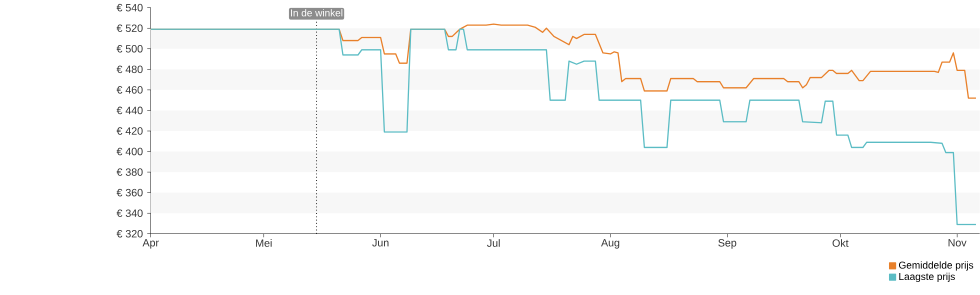 This screenshot has height=295, width=980. I want to click on legend-label: Laagste prijs, so click(927, 277).